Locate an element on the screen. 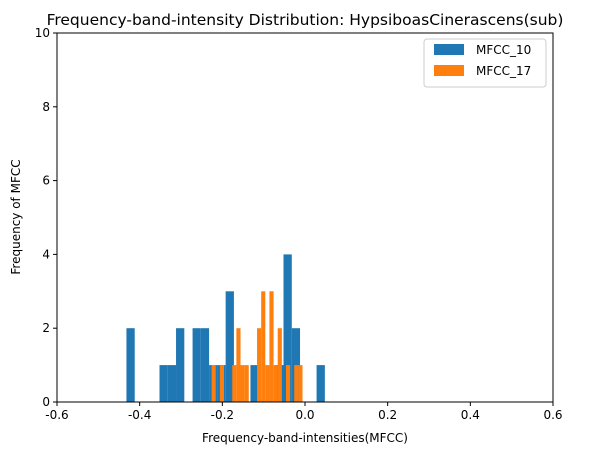  x-tick-label: 0.2 is located at coordinates (387, 415).